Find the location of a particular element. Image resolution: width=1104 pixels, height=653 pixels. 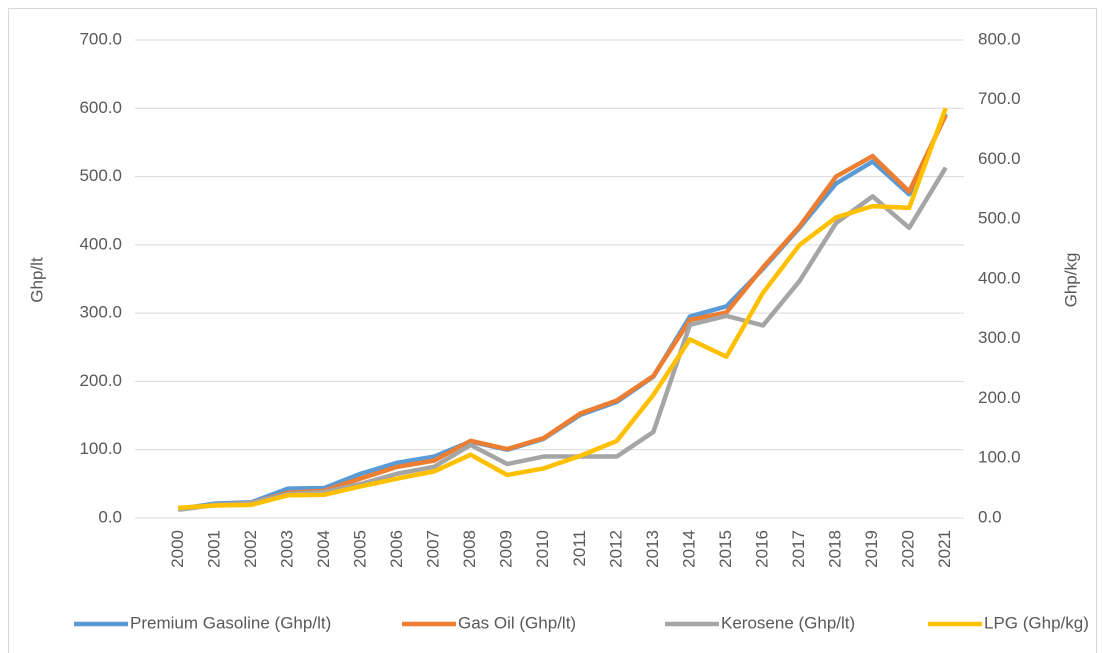

x-tick-label: 2003 is located at coordinates (286, 549).